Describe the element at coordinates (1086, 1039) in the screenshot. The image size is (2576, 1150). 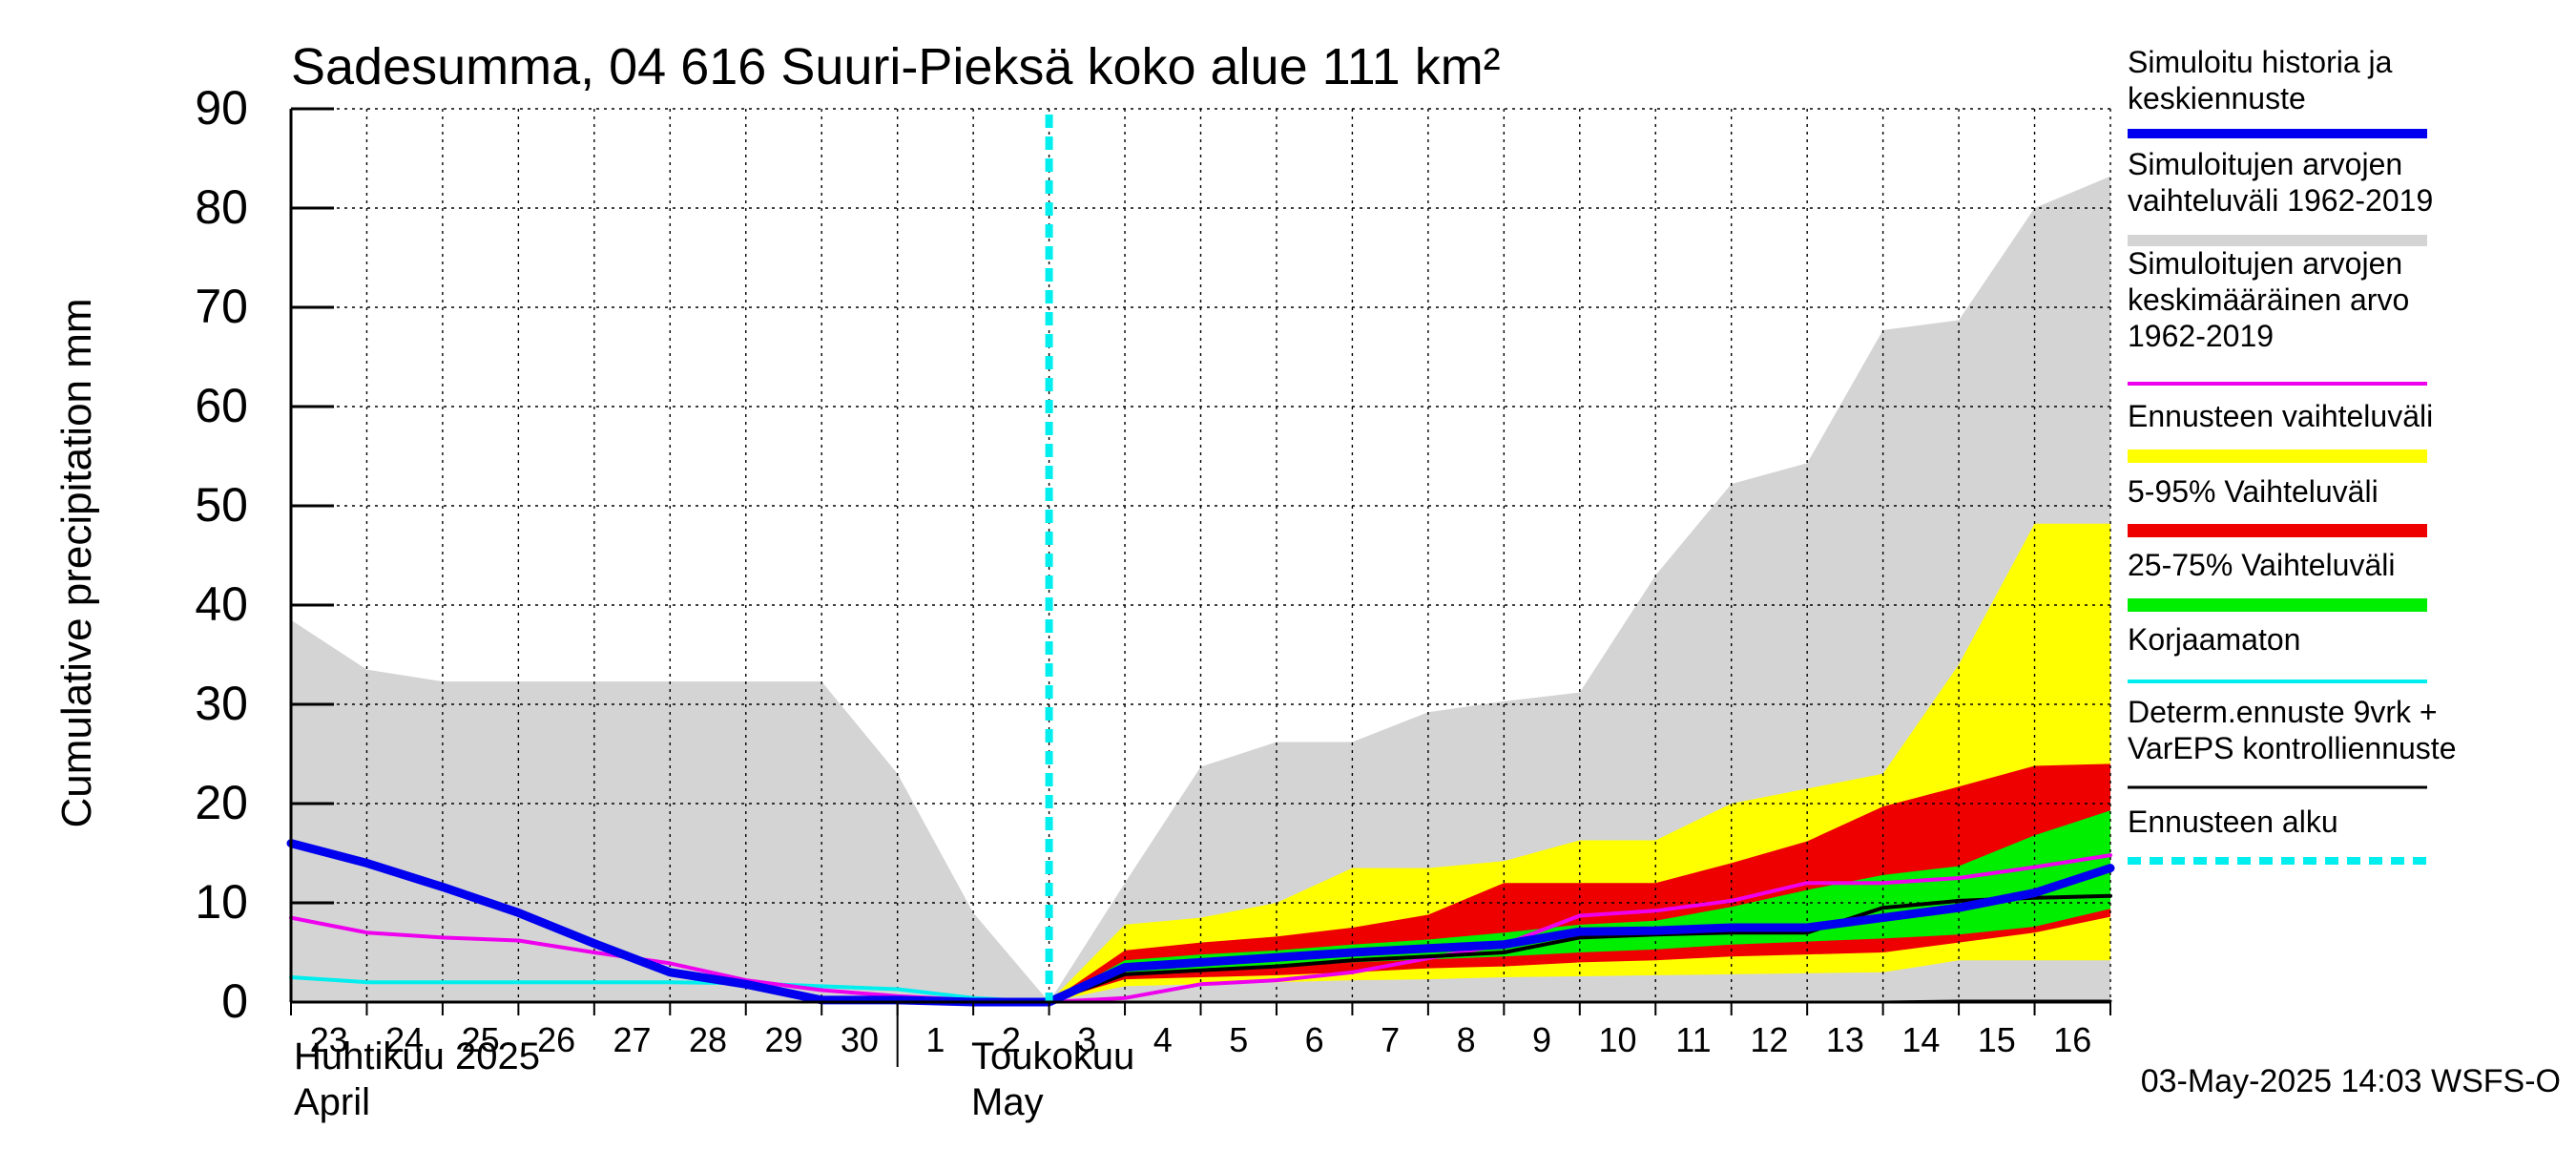
I see `x-tick-label: 3` at that location.